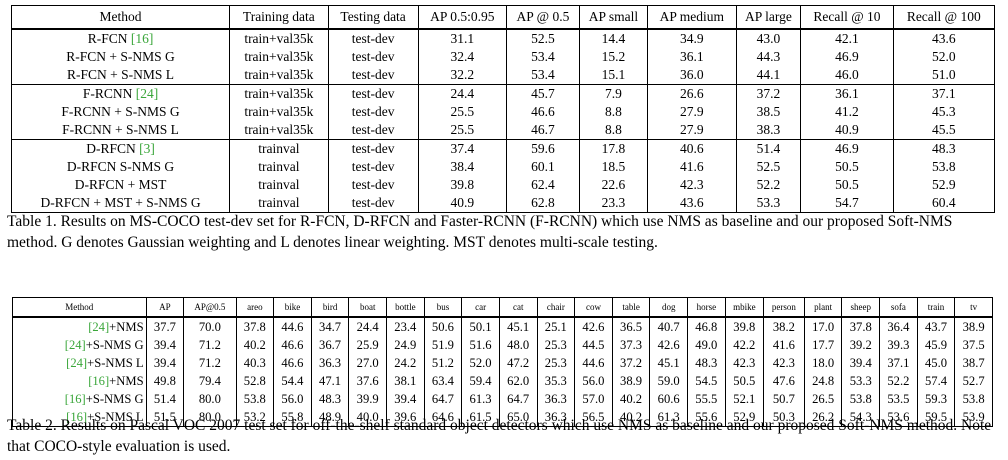 This screenshot has width=1008, height=460. What do you see at coordinates (613, 75) in the screenshot?
I see `table1-cell: 15.1` at bounding box center [613, 75].